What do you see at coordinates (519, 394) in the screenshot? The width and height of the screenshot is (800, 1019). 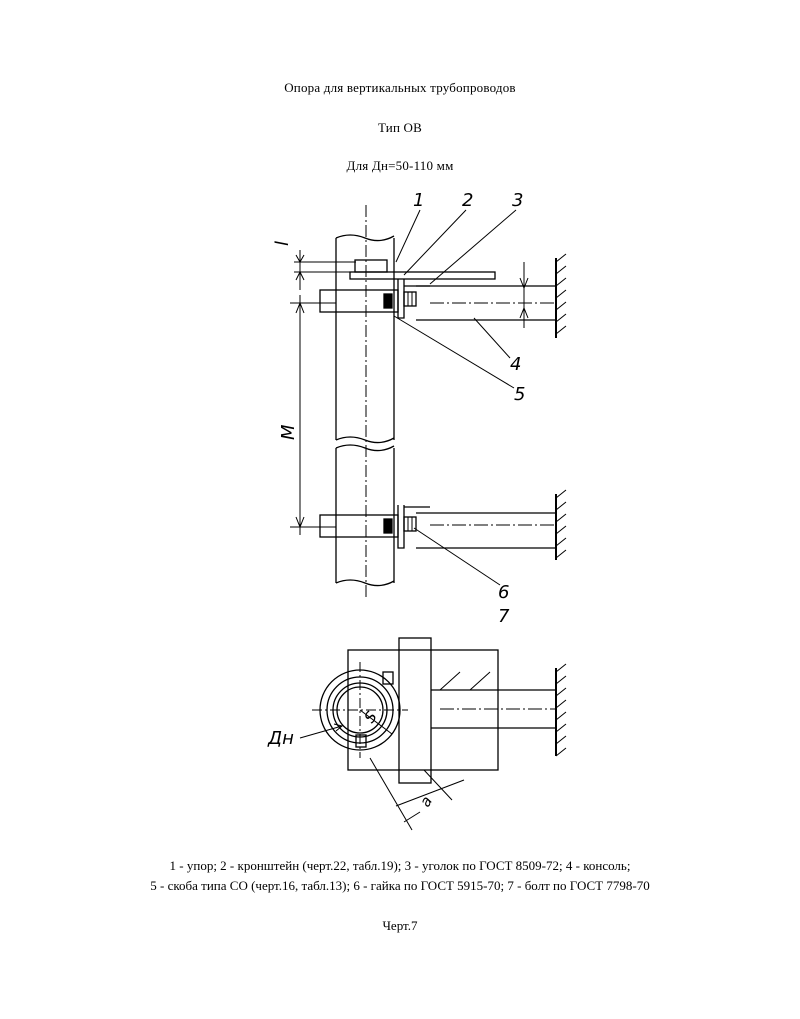 I see `label-part-5: 5` at bounding box center [519, 394].